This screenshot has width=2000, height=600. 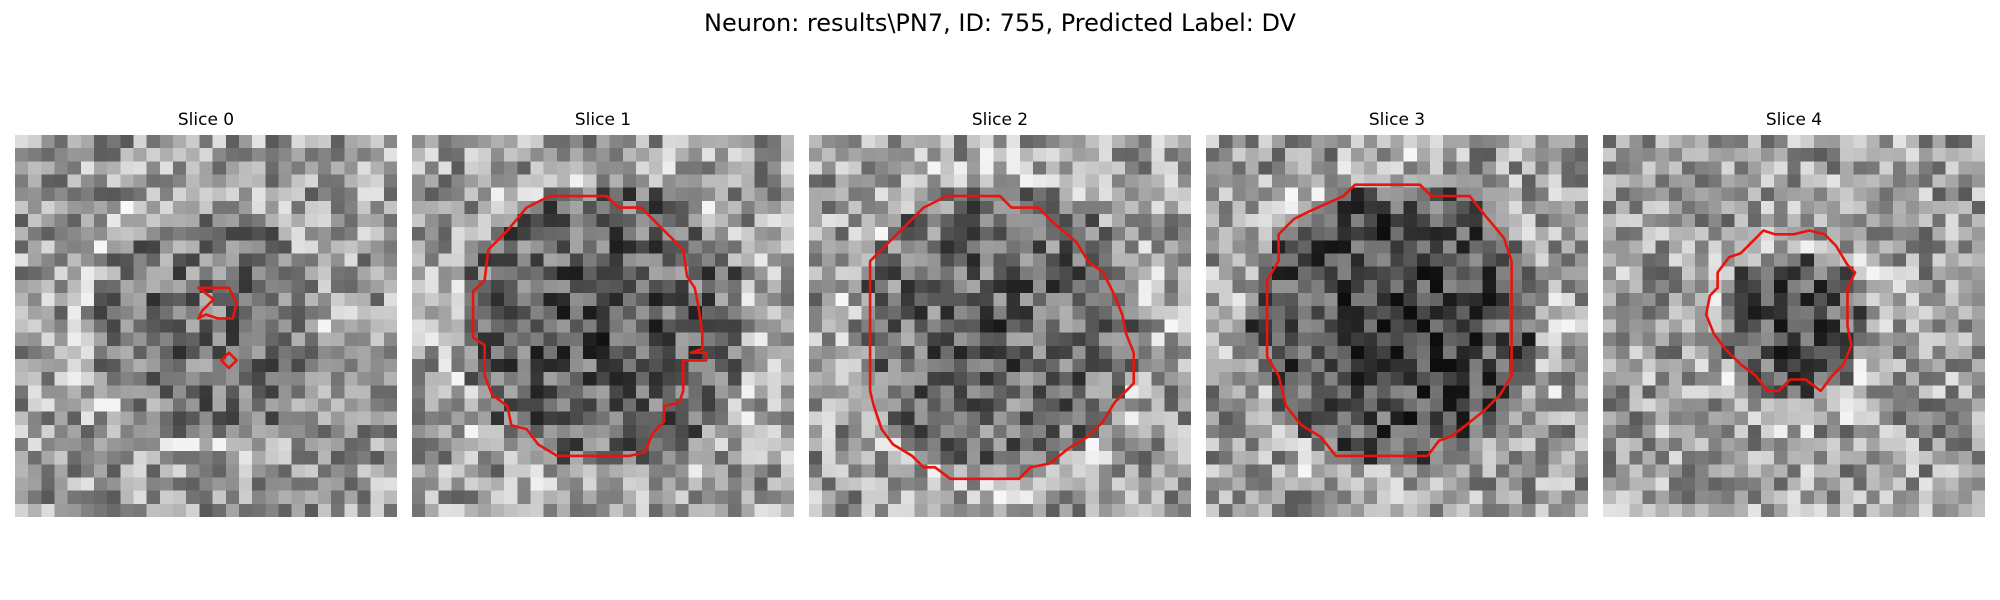 I want to click on slice-title: Slice 1, so click(x=603, y=120).